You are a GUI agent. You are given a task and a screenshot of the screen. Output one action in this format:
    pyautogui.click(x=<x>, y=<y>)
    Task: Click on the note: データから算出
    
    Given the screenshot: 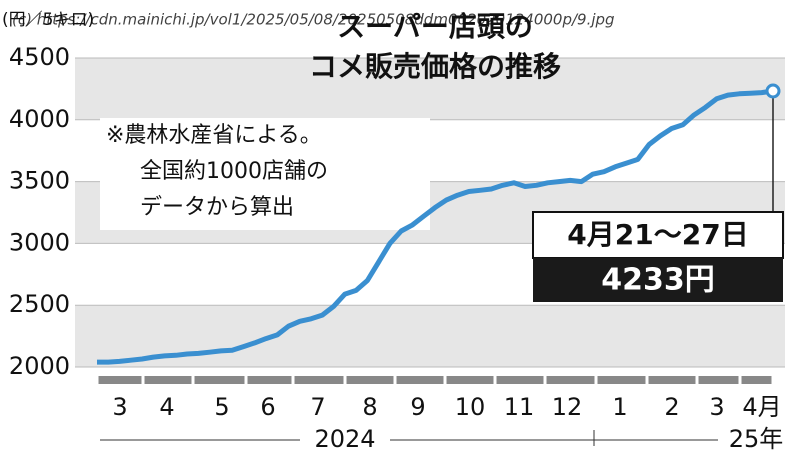 What is the action you would take?
    pyautogui.click(x=217, y=207)
    